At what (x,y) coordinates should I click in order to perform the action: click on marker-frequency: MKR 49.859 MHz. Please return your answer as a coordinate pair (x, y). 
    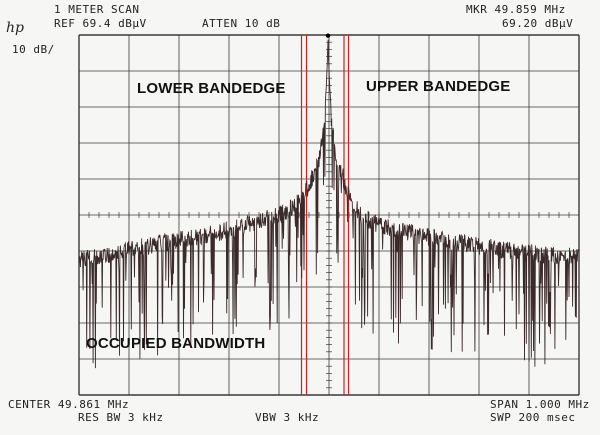
    Looking at the image, I should click on (516, 9).